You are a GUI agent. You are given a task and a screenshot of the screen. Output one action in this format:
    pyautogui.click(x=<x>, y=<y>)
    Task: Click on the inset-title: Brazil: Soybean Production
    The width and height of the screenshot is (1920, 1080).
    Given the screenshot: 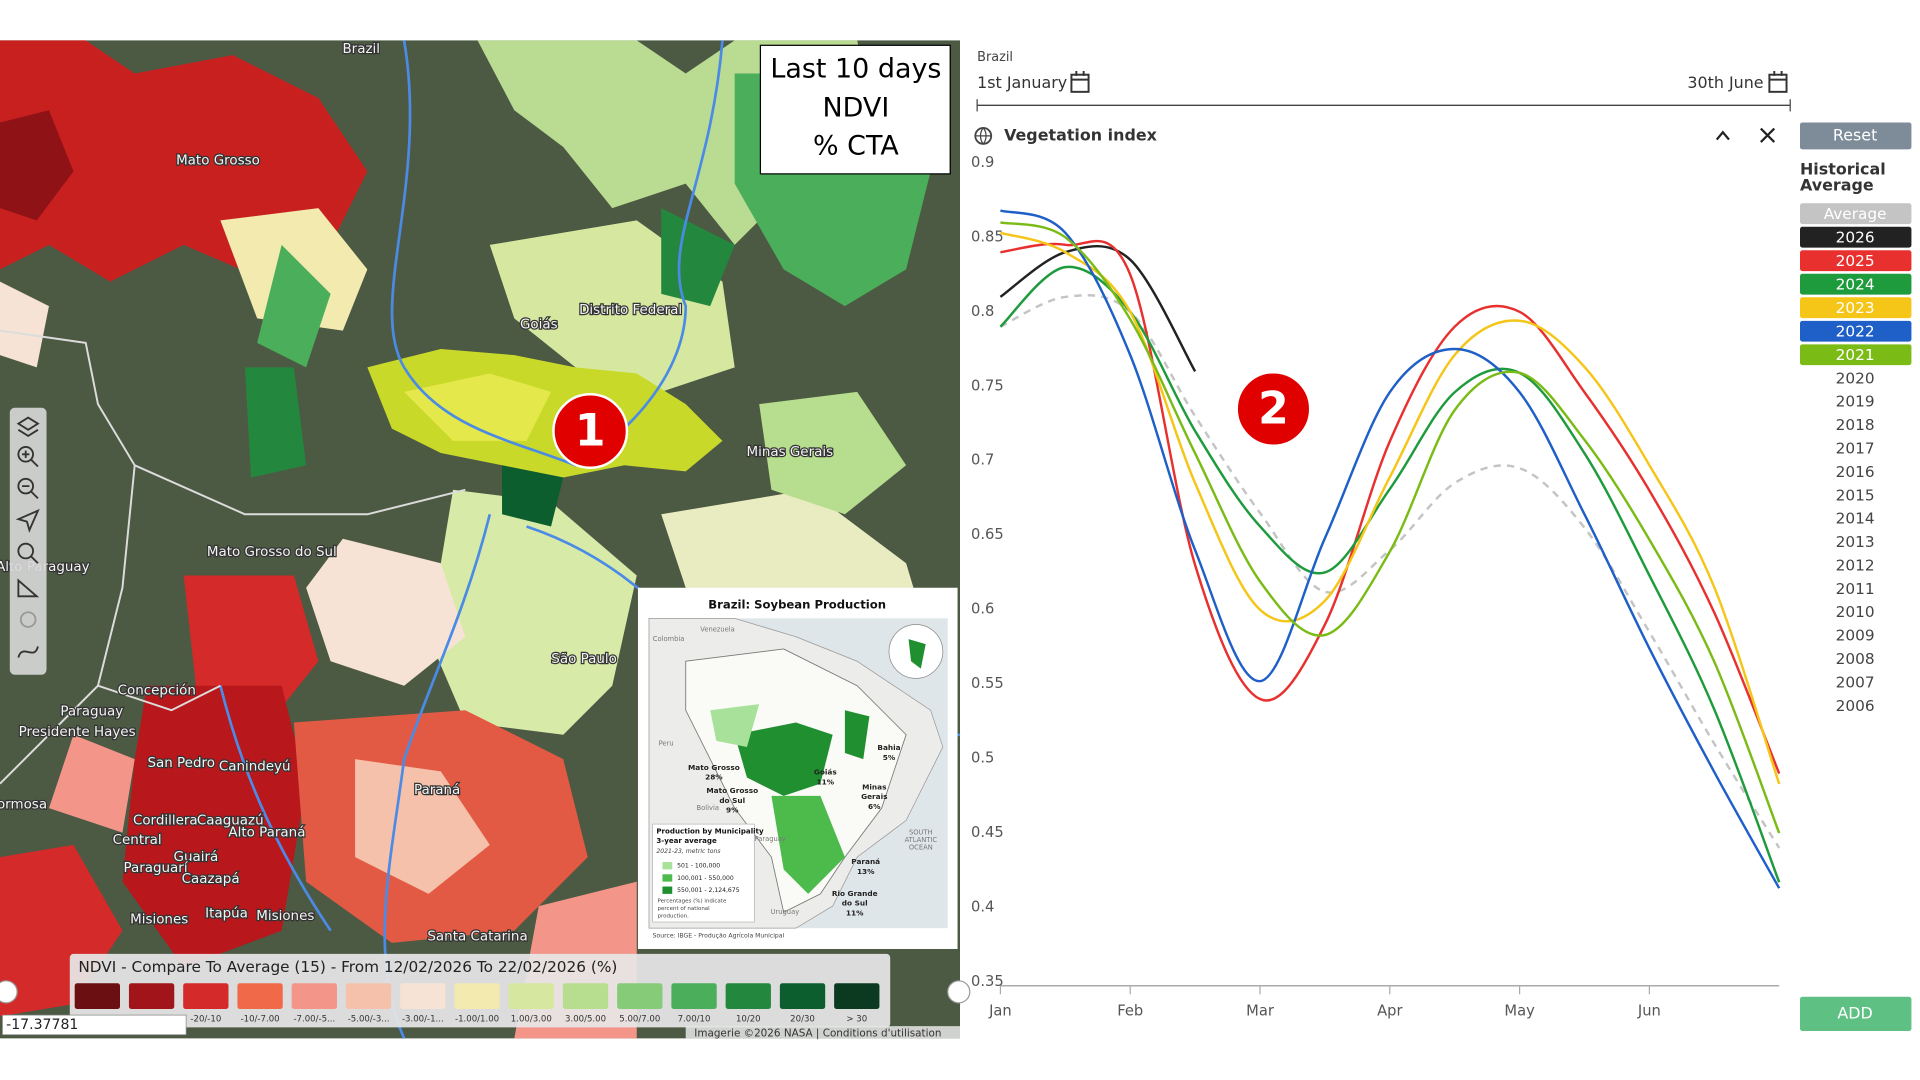 What is the action you would take?
    pyautogui.click(x=797, y=604)
    